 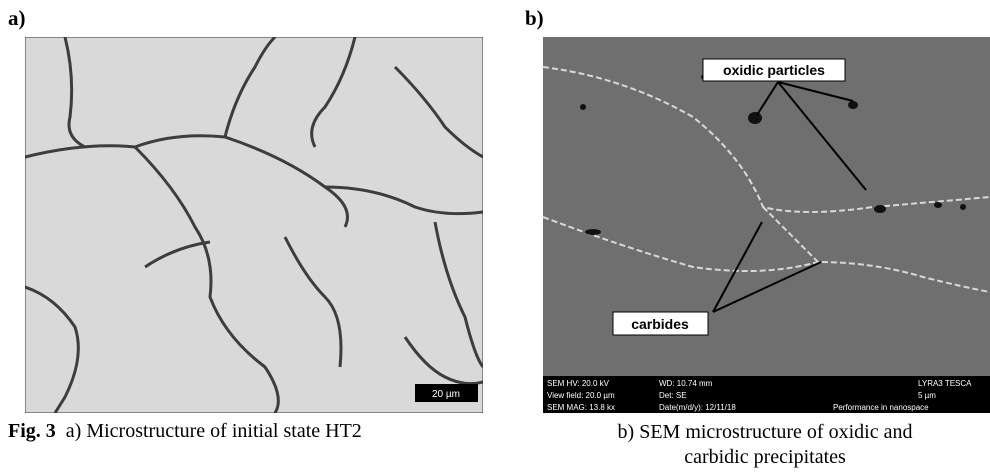 I want to click on caption-text: a) Microstructure of initial state HT2, so click(x=213, y=431).